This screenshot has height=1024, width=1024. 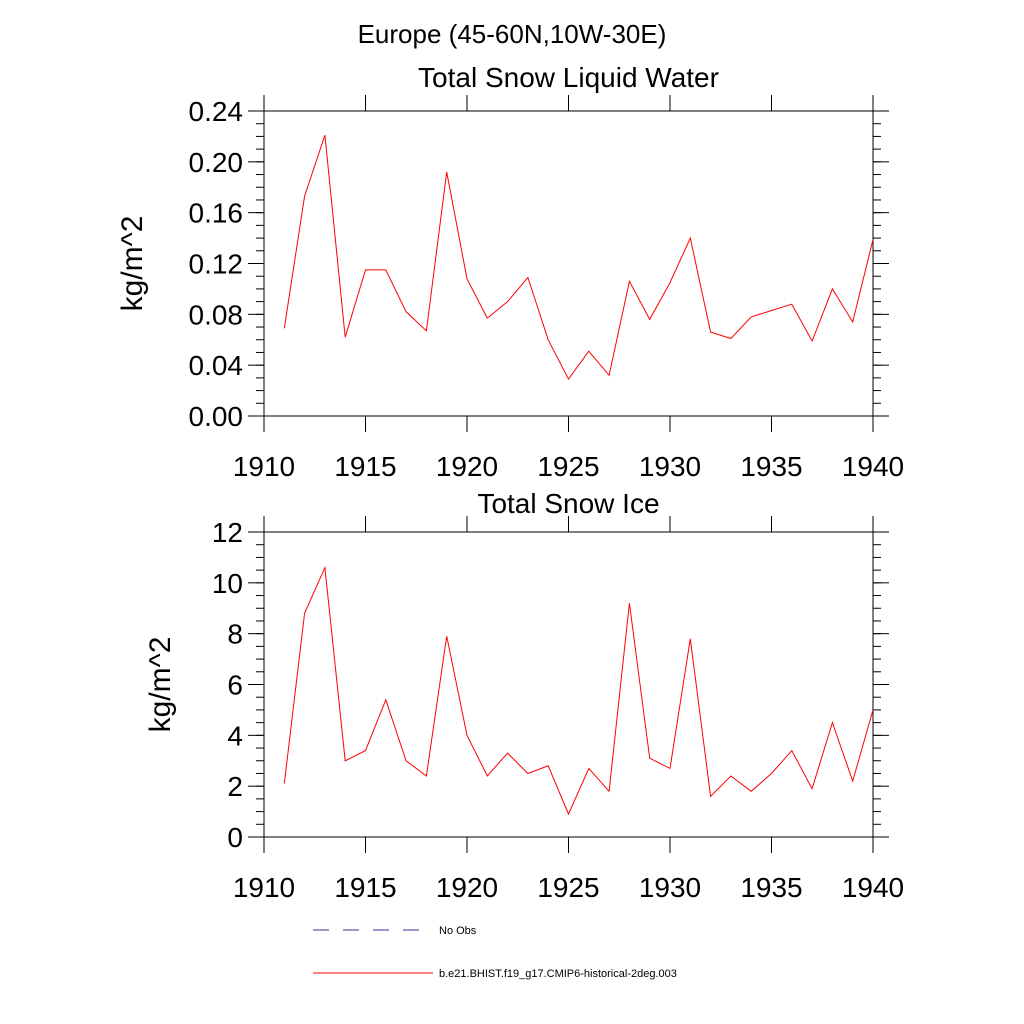 What do you see at coordinates (458, 931) in the screenshot?
I see `legend-label-no-obs: No Obs` at bounding box center [458, 931].